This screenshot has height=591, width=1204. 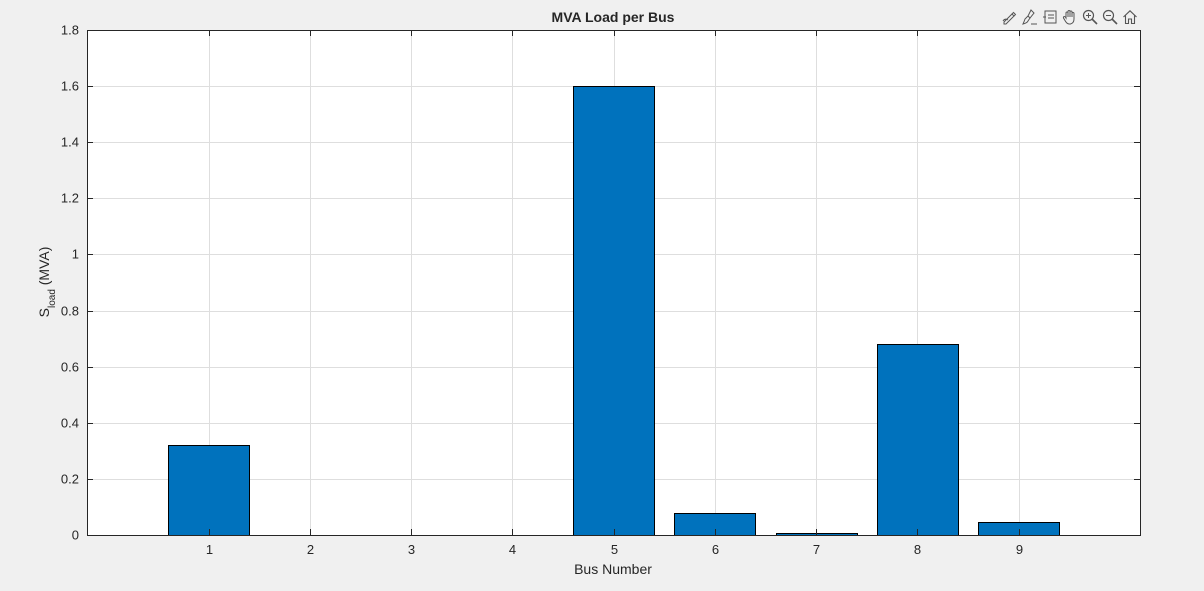 I want to click on y-axis-label: Sload (MVA), so click(x=47, y=282).